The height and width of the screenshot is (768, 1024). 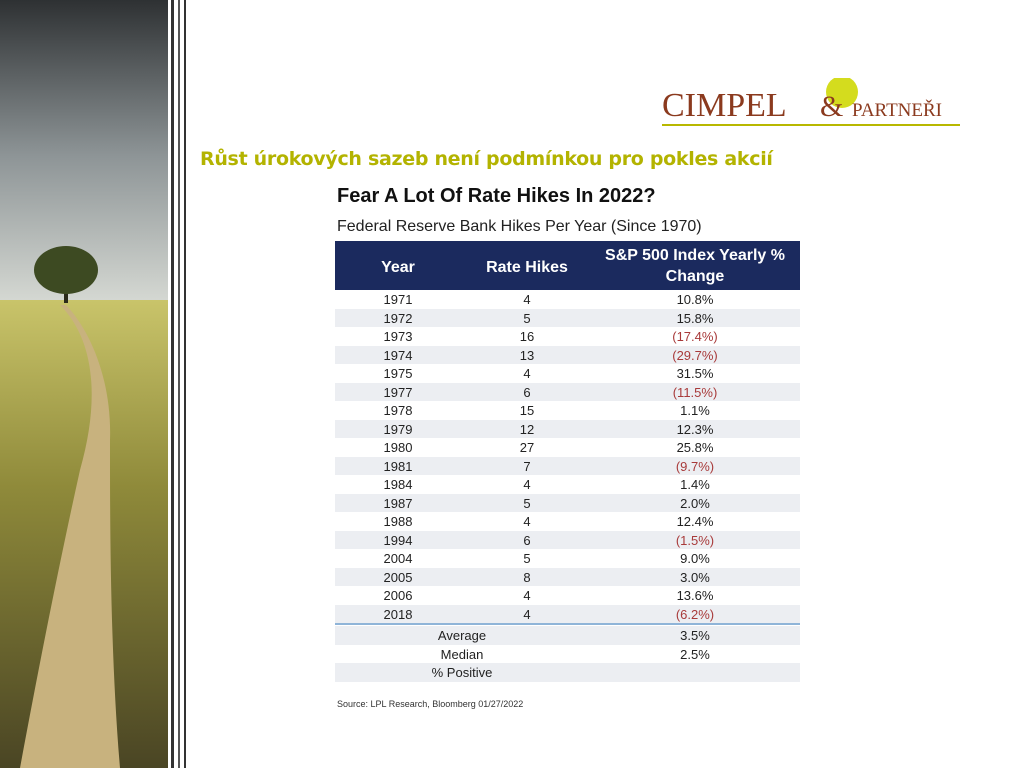 I want to click on table-cell: 15.8%, so click(x=695, y=318).